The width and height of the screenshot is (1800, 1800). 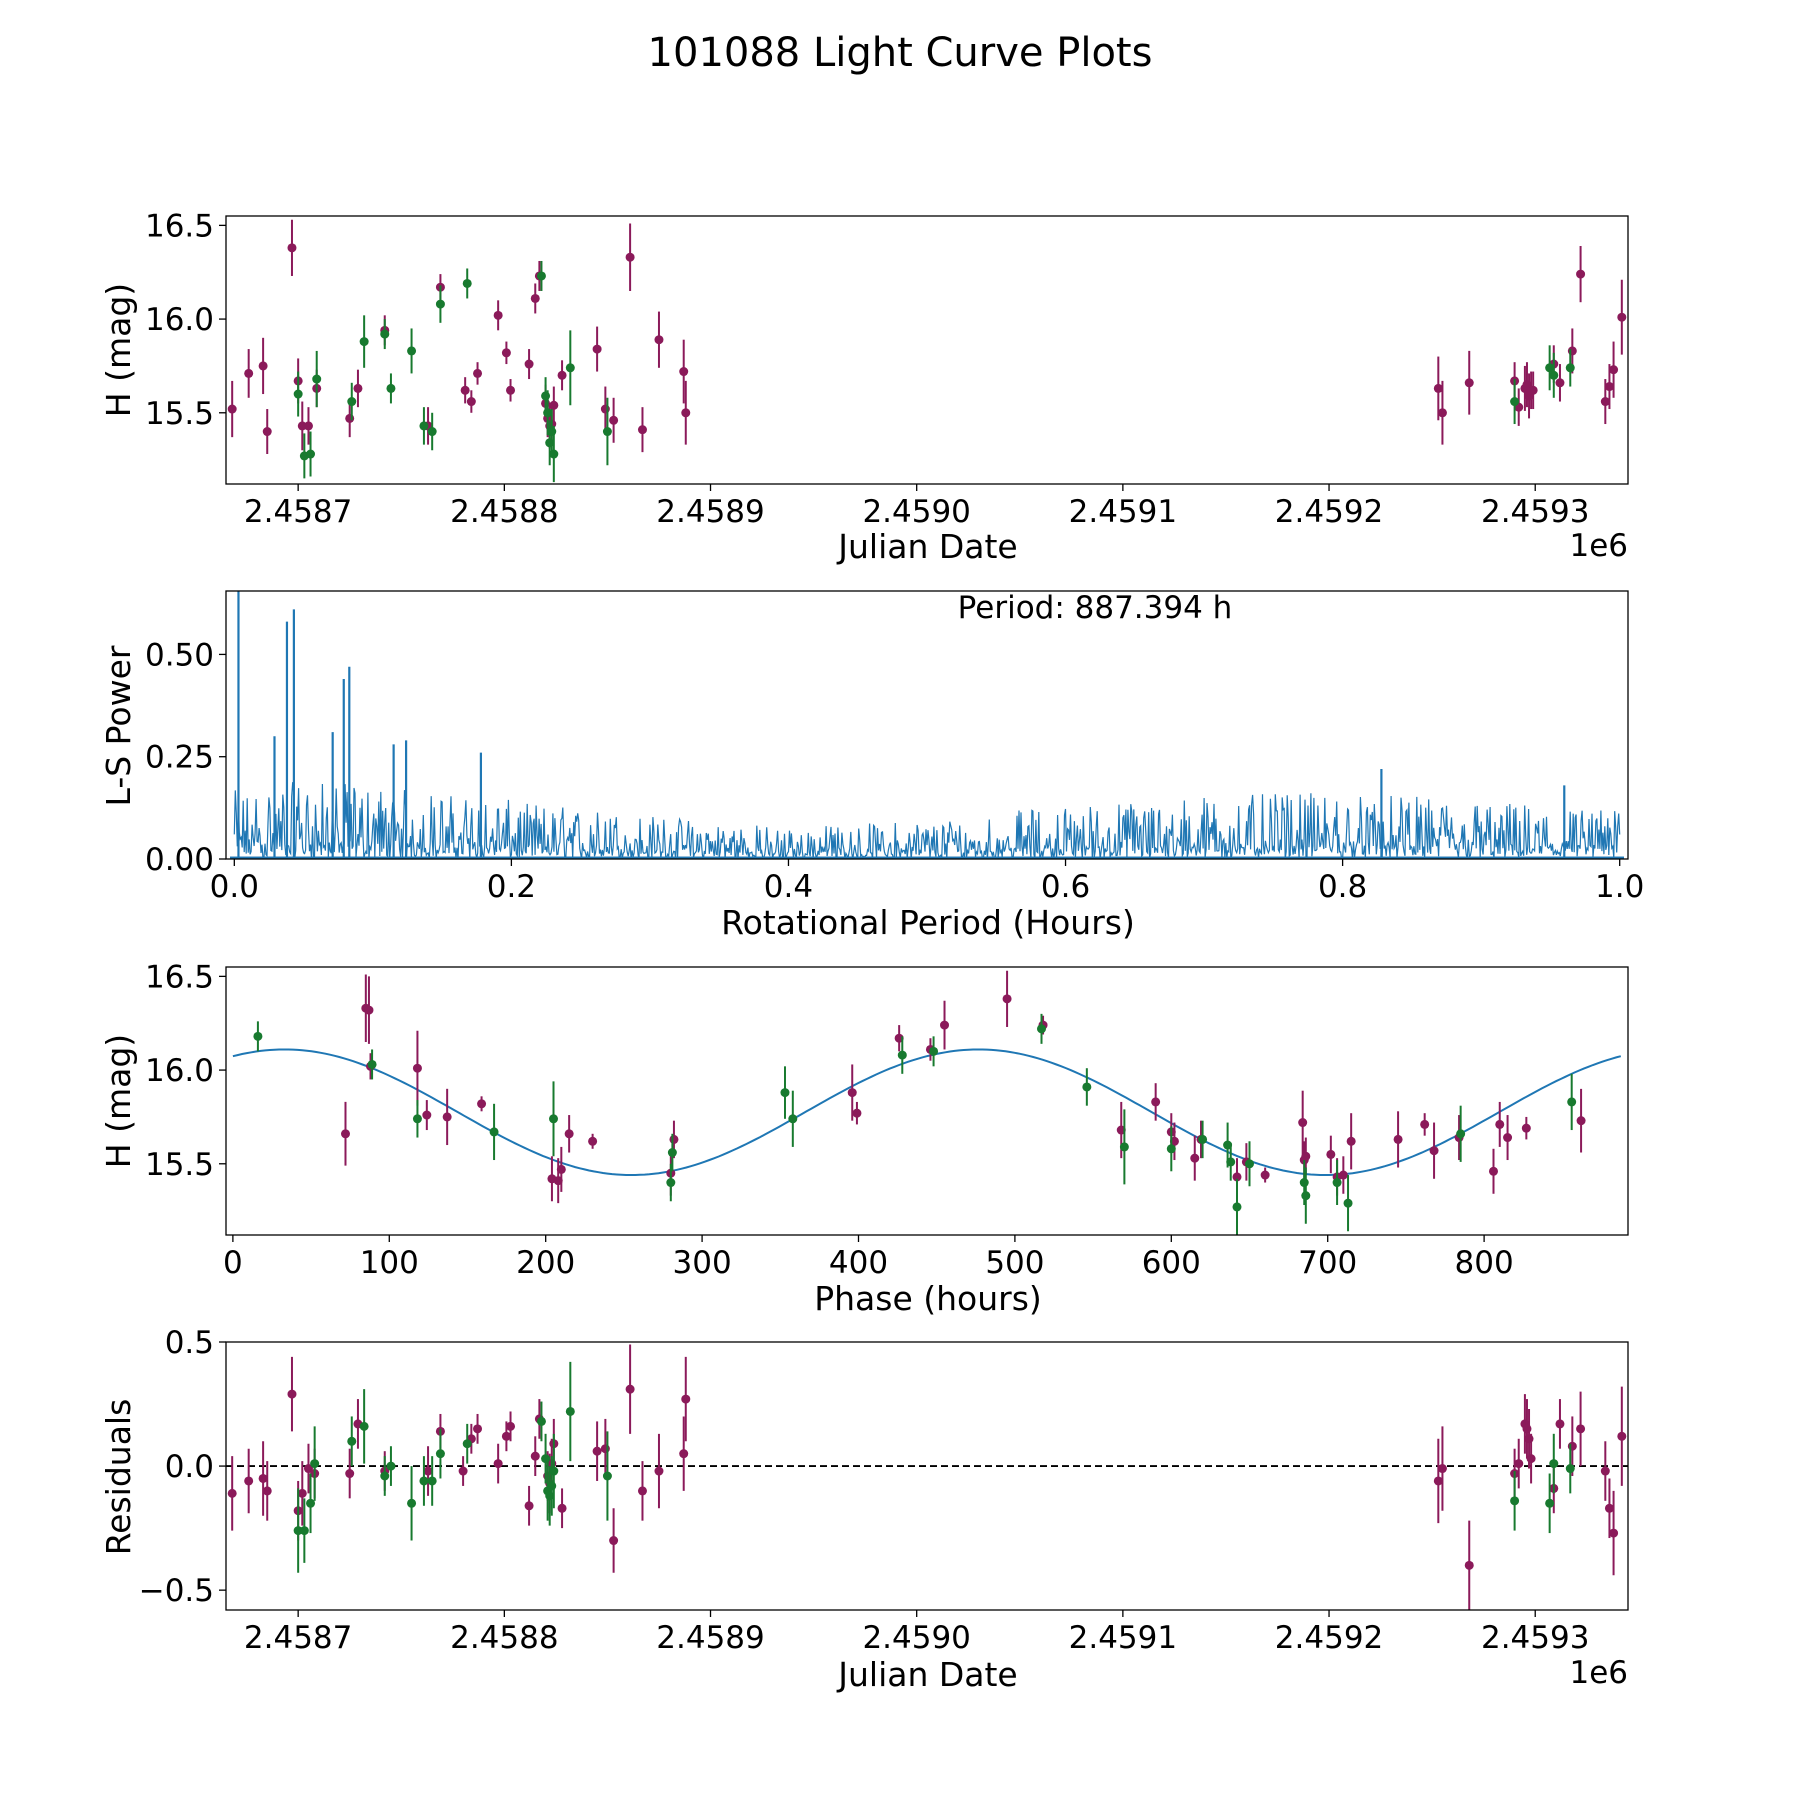 What do you see at coordinates (118, 1101) in the screenshot?
I see `phased-ylabel: H (mag)` at bounding box center [118, 1101].